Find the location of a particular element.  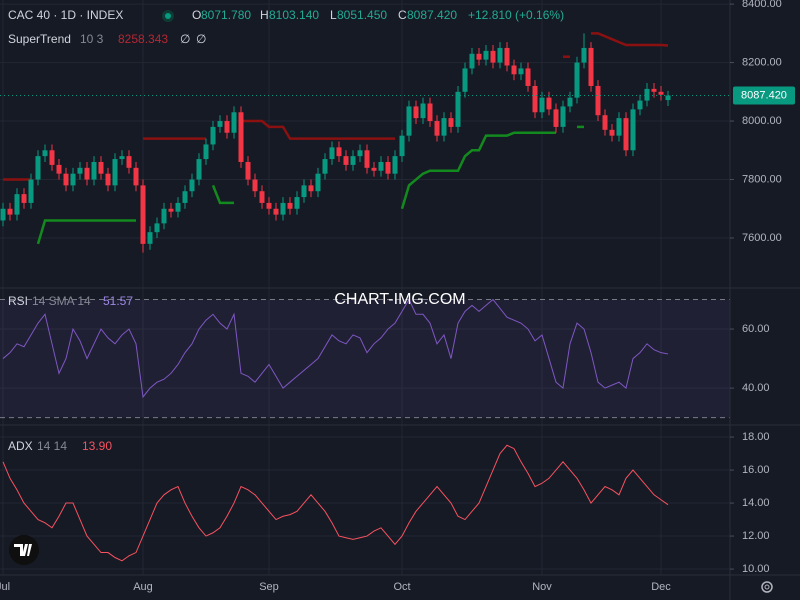

x-tick-label: Jul is located at coordinates (5, 587).